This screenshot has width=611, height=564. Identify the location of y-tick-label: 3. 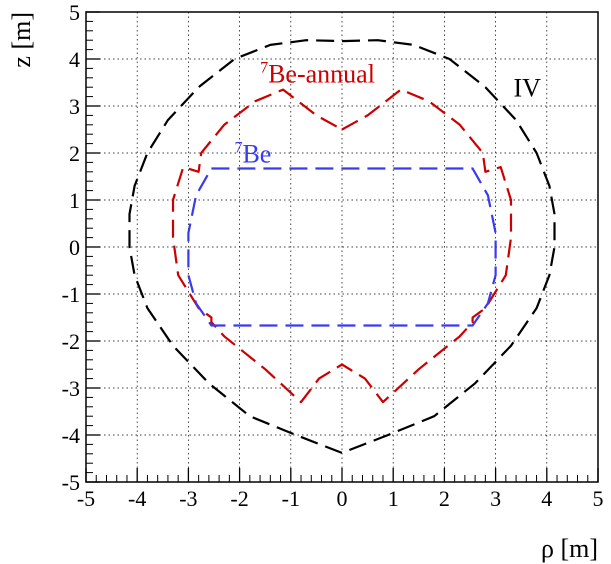
(74, 106).